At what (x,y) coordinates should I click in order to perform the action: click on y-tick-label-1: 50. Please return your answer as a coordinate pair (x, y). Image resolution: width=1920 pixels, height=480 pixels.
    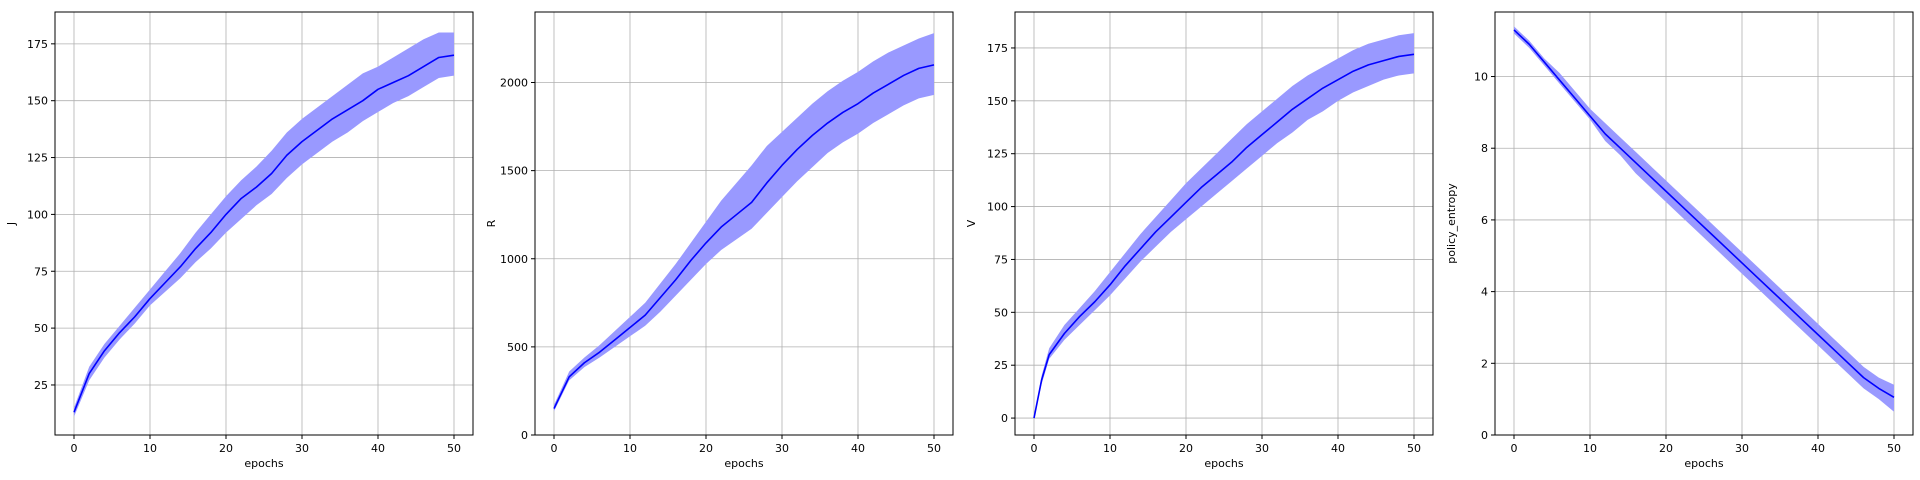
    Looking at the image, I should click on (41, 328).